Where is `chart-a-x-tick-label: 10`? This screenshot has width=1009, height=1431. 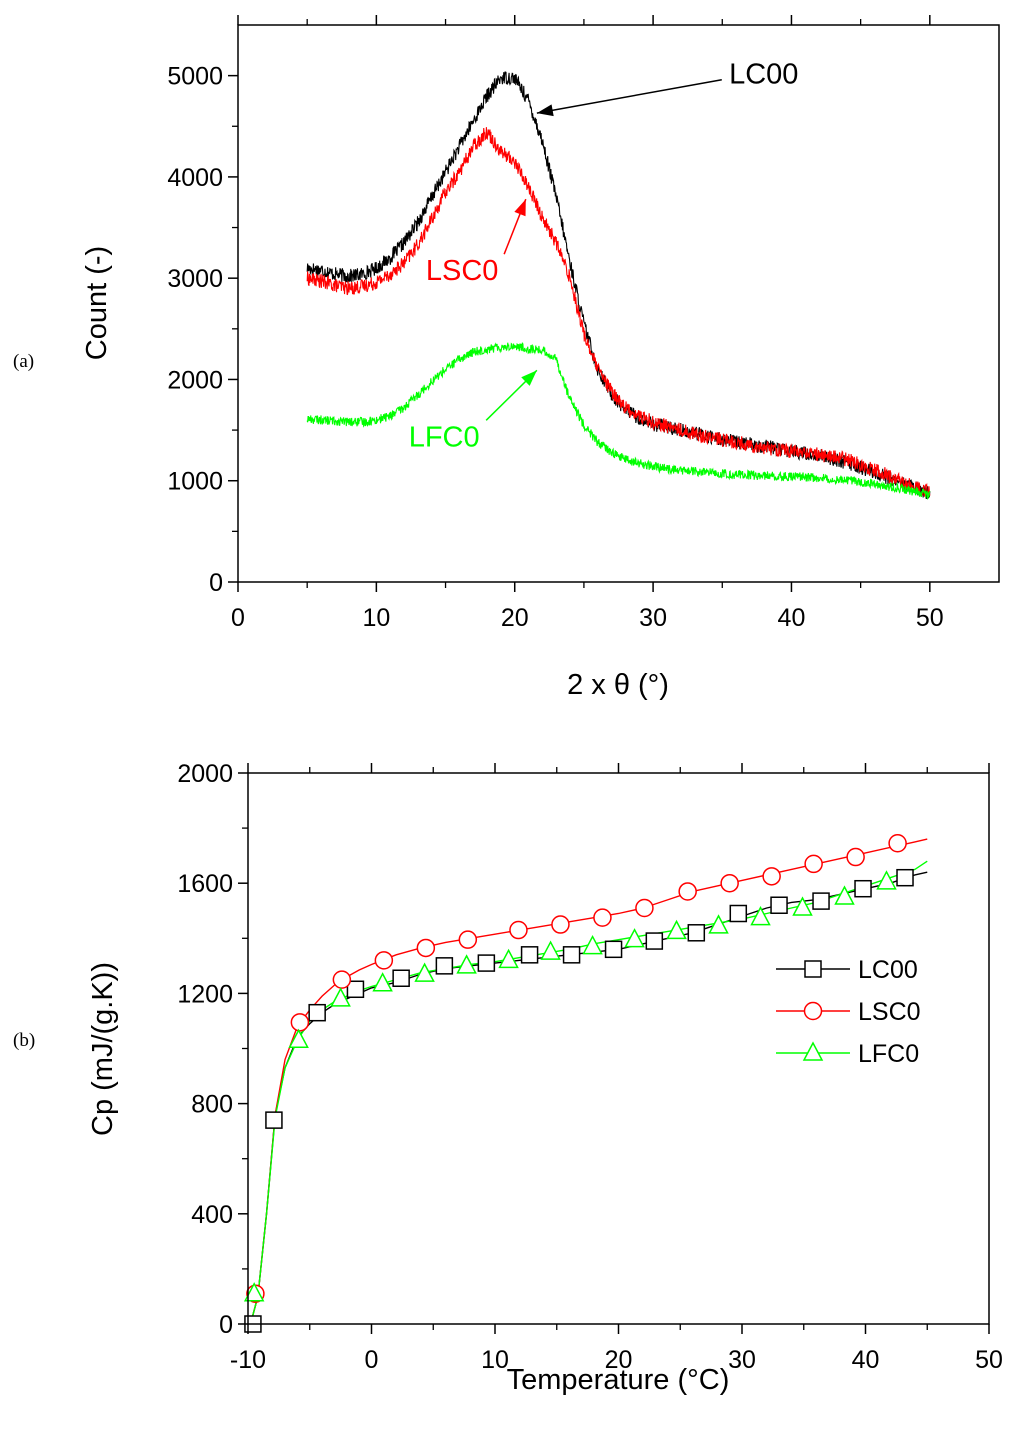 chart-a-x-tick-label: 10 is located at coordinates (376, 618).